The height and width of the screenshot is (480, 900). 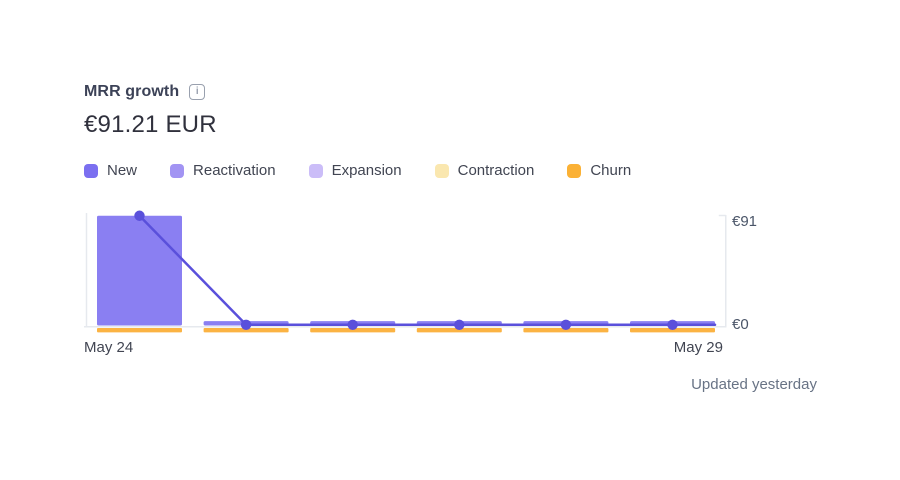 I want to click on legend-swatch-reactivation, so click(x=177, y=170).